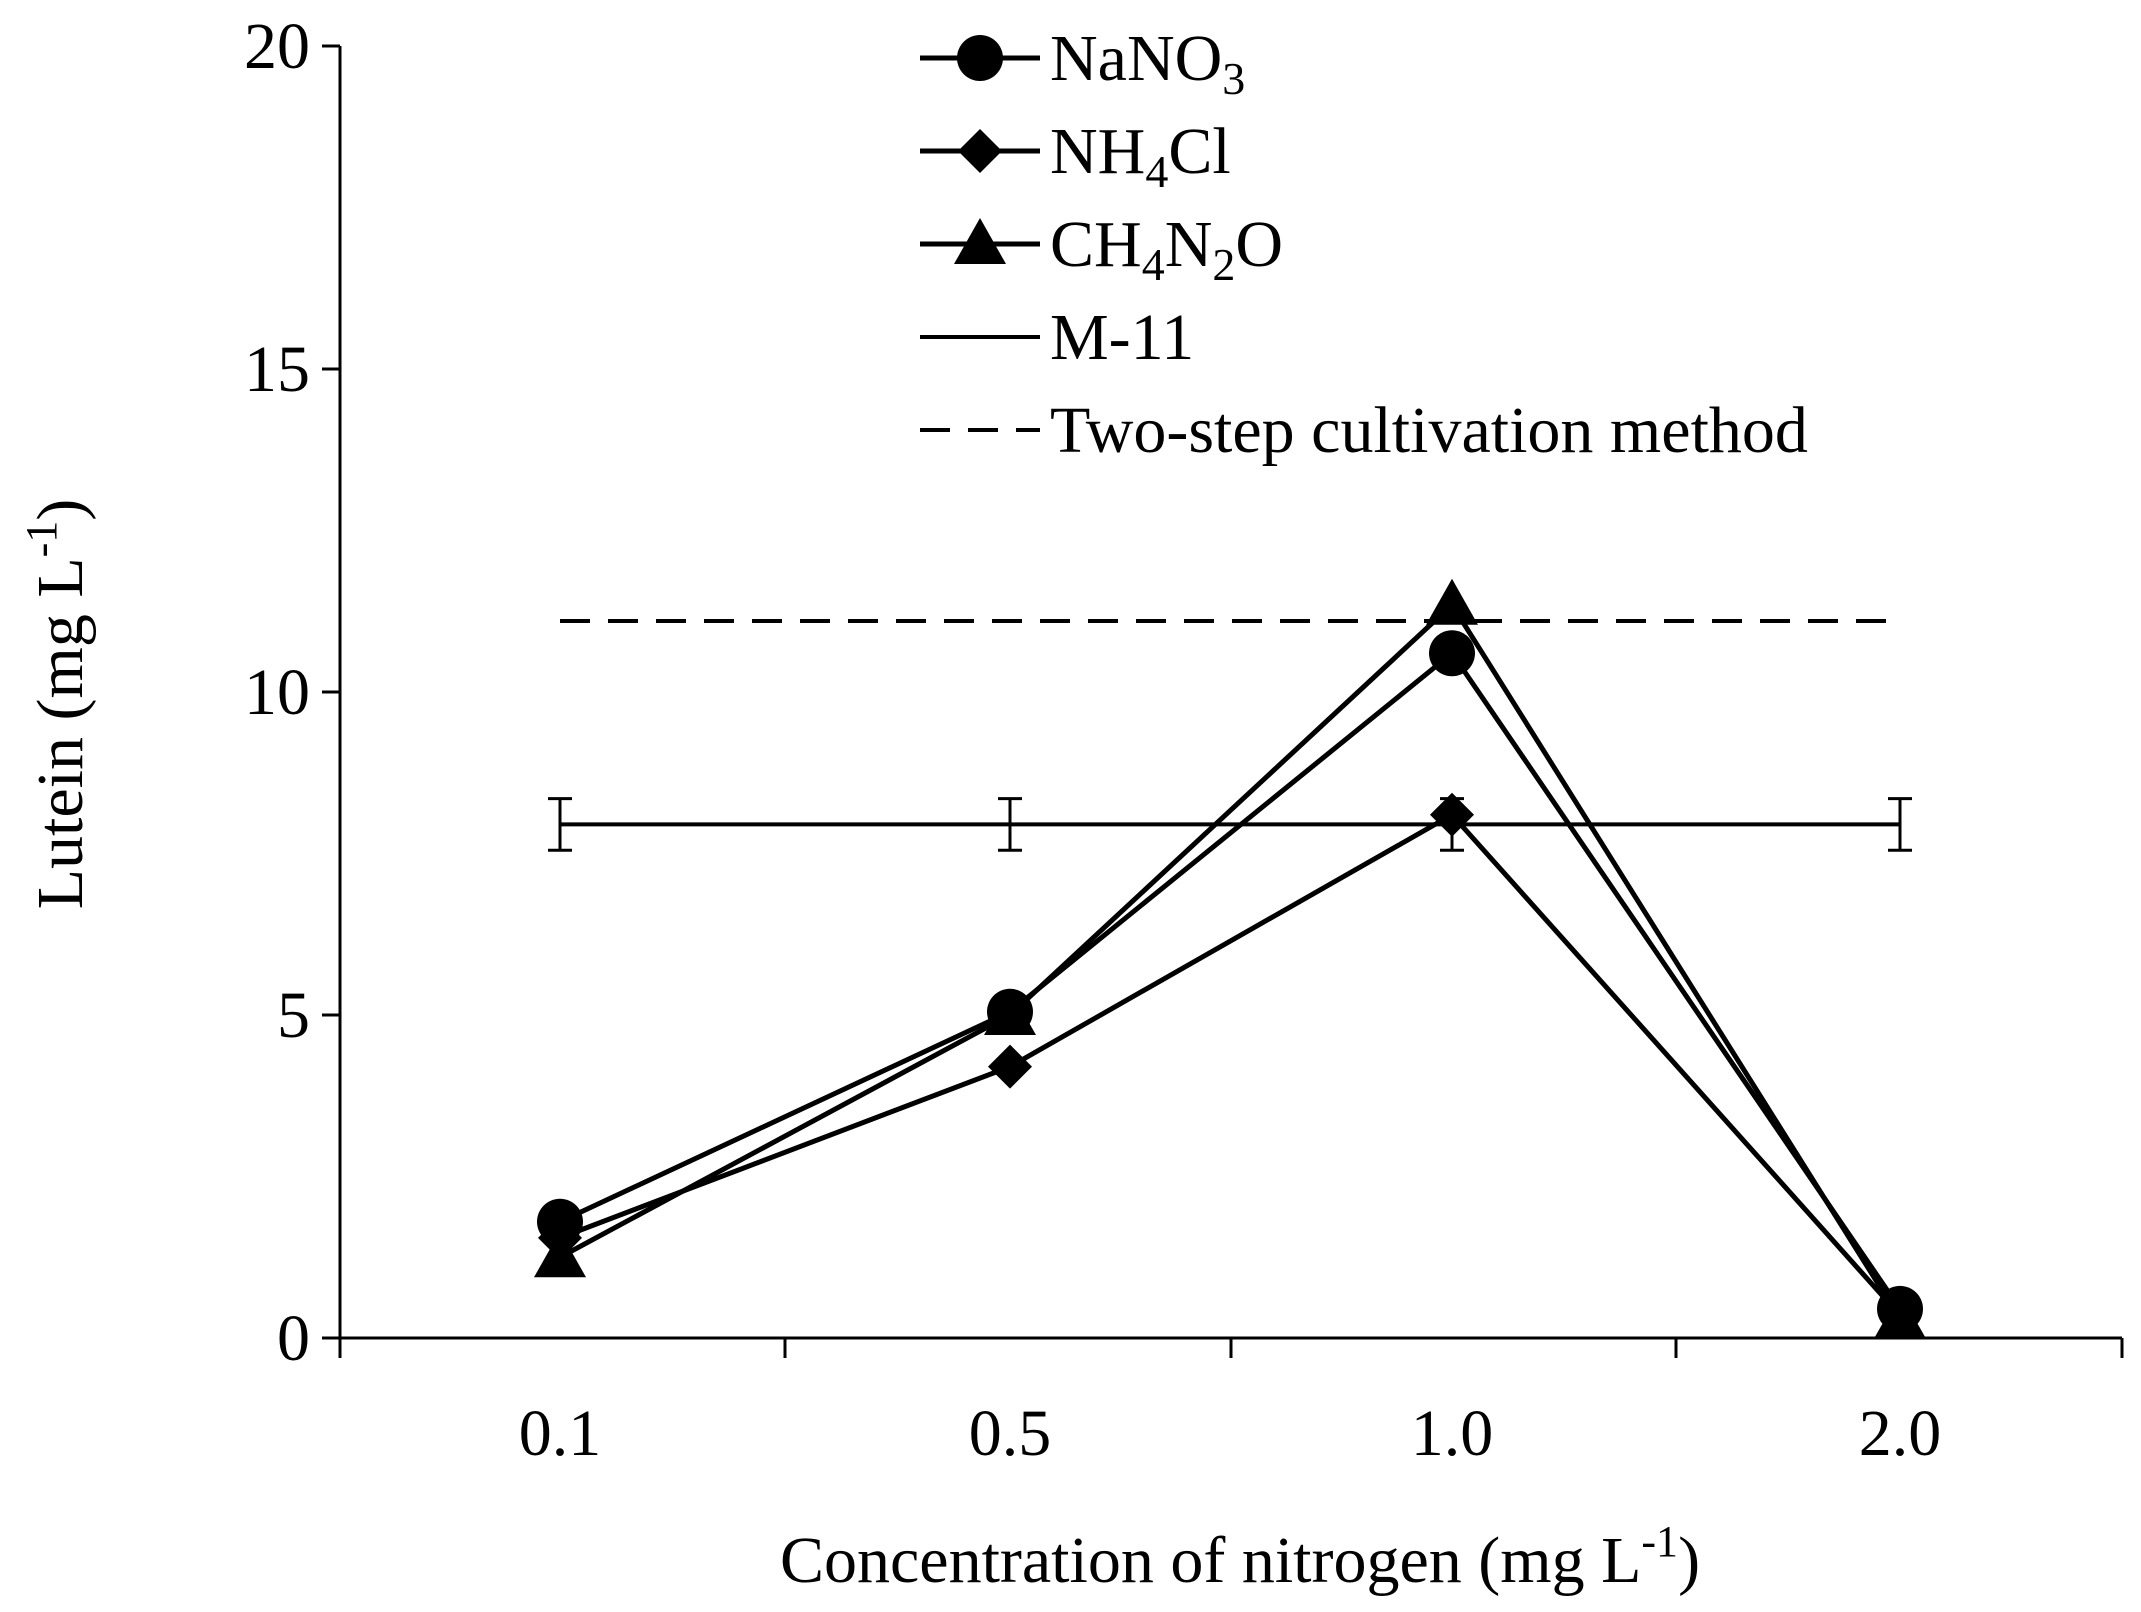 Image resolution: width=2141 pixels, height=1612 pixels. Describe the element at coordinates (560, 1433) in the screenshot. I see `x-tick-label: 0.1` at that location.